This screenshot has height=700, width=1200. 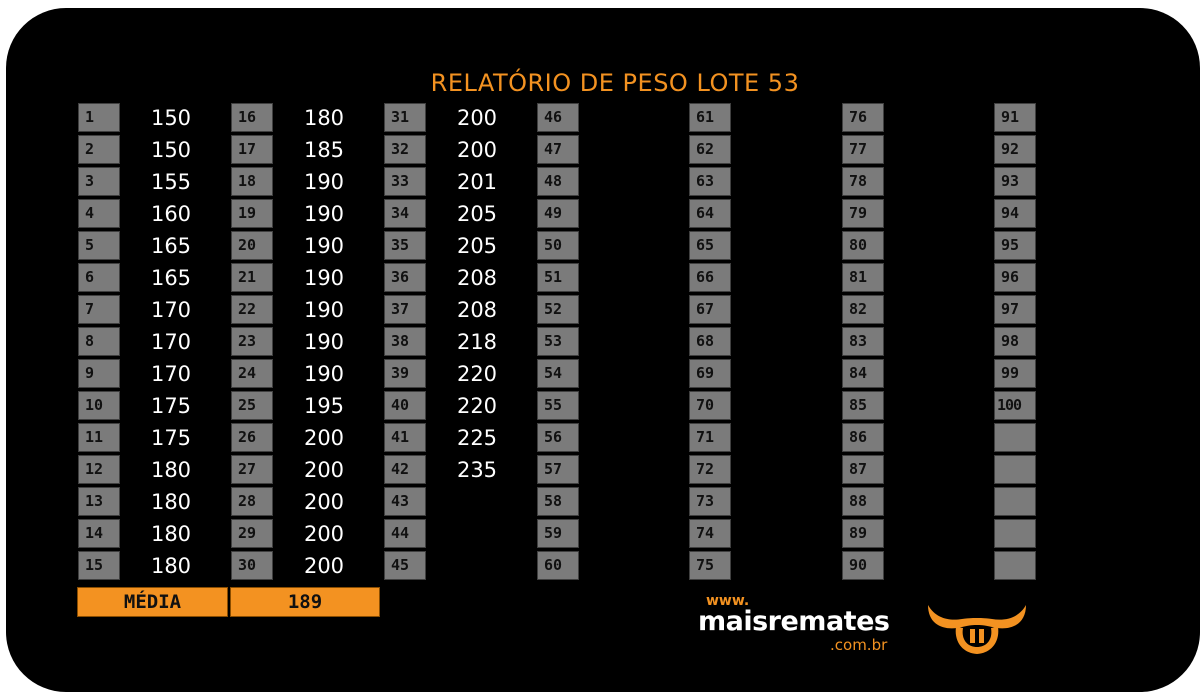 I want to click on table-row: 44, so click(x=459, y=535).